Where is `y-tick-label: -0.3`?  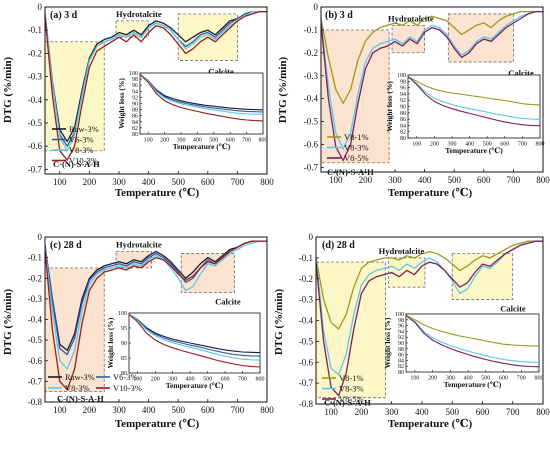 y-tick-label: -0.3 is located at coordinates (311, 76).